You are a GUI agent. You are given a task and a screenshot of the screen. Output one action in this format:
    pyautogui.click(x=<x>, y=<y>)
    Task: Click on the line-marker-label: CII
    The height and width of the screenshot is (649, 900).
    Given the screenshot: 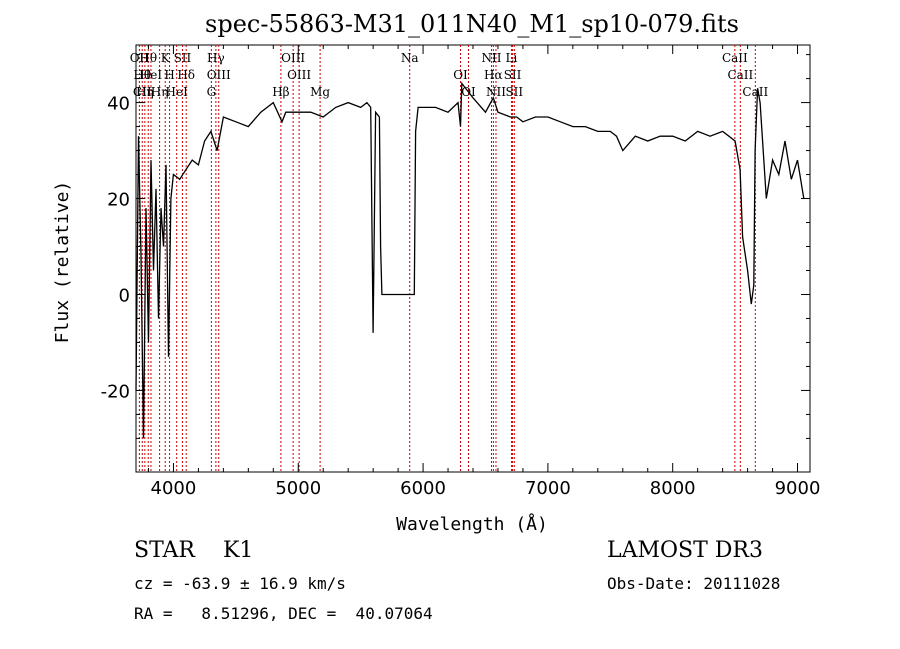 What is the action you would take?
    pyautogui.click(x=142, y=92)
    